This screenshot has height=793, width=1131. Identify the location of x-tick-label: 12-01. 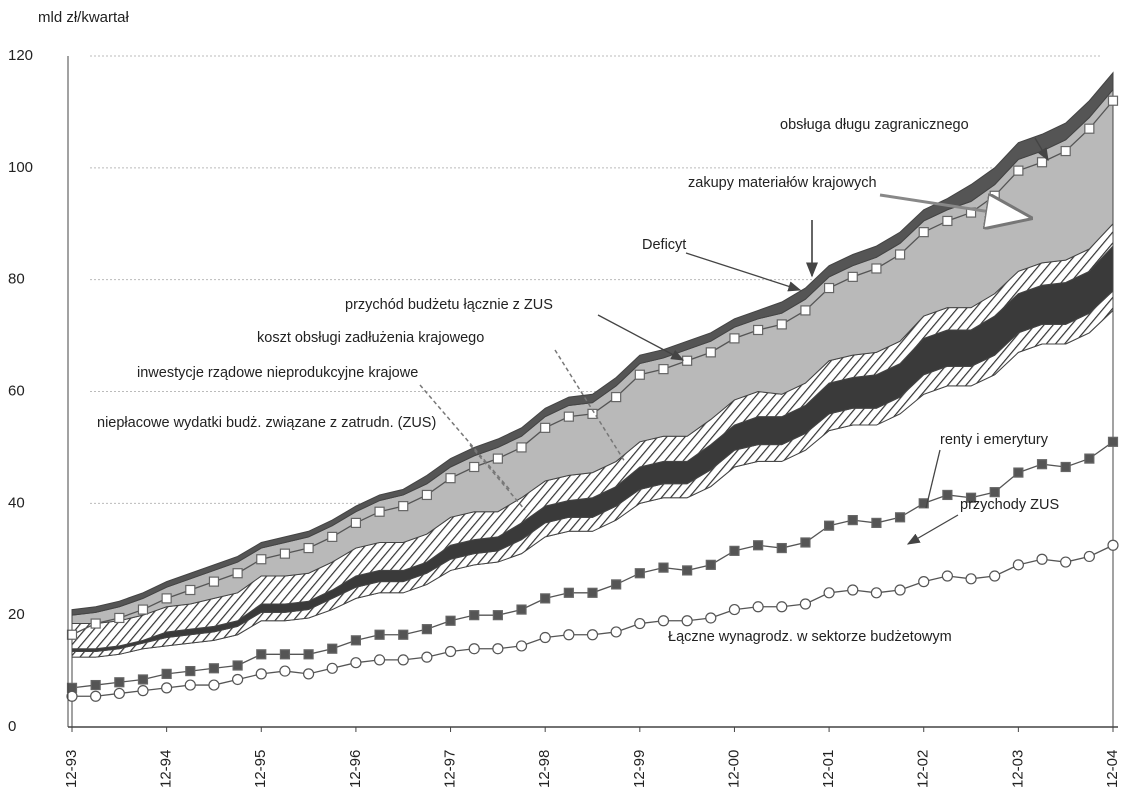
(828, 769).